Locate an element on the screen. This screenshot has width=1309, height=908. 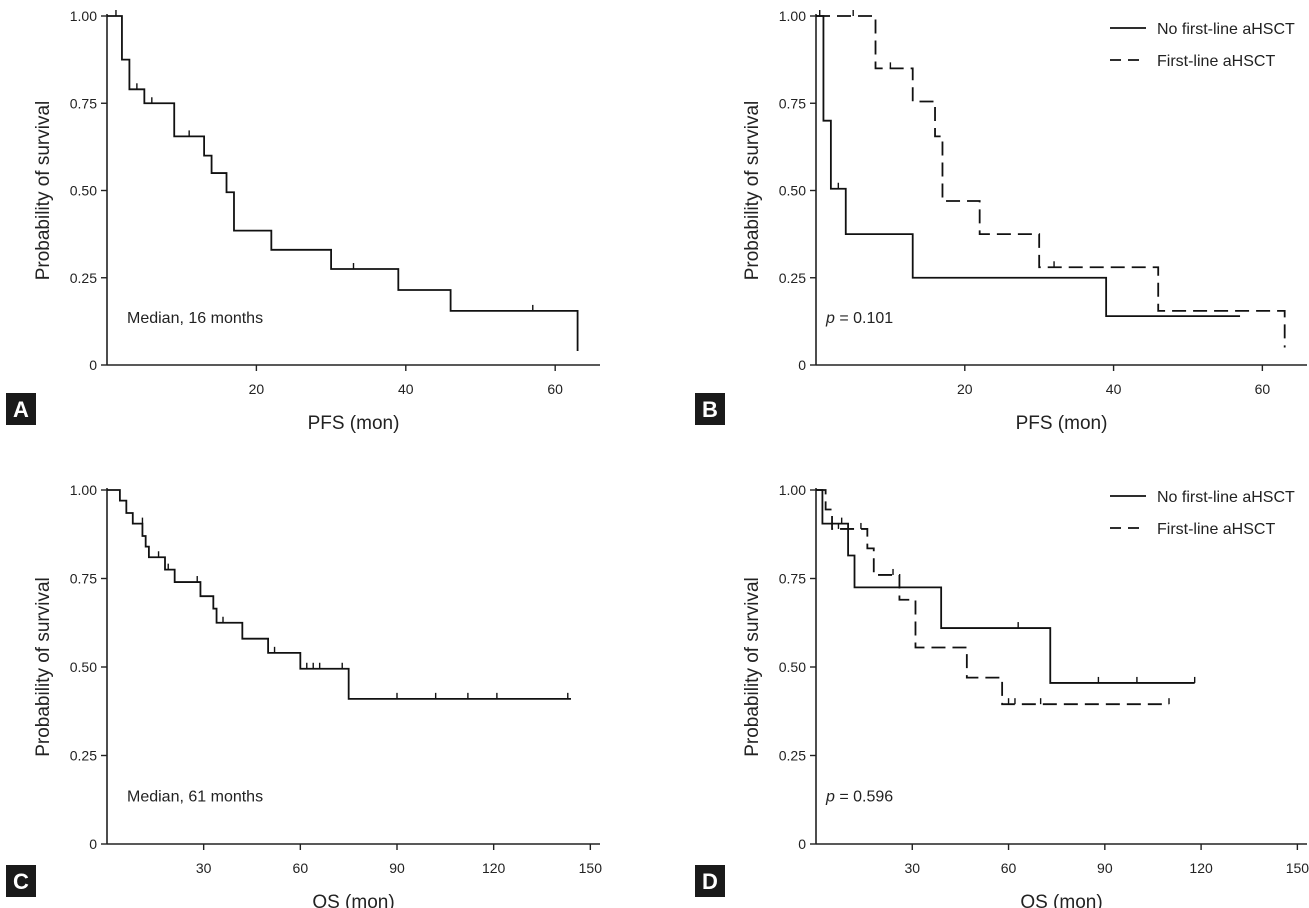
median-annotation: Median, 61 months is located at coordinates (195, 797).